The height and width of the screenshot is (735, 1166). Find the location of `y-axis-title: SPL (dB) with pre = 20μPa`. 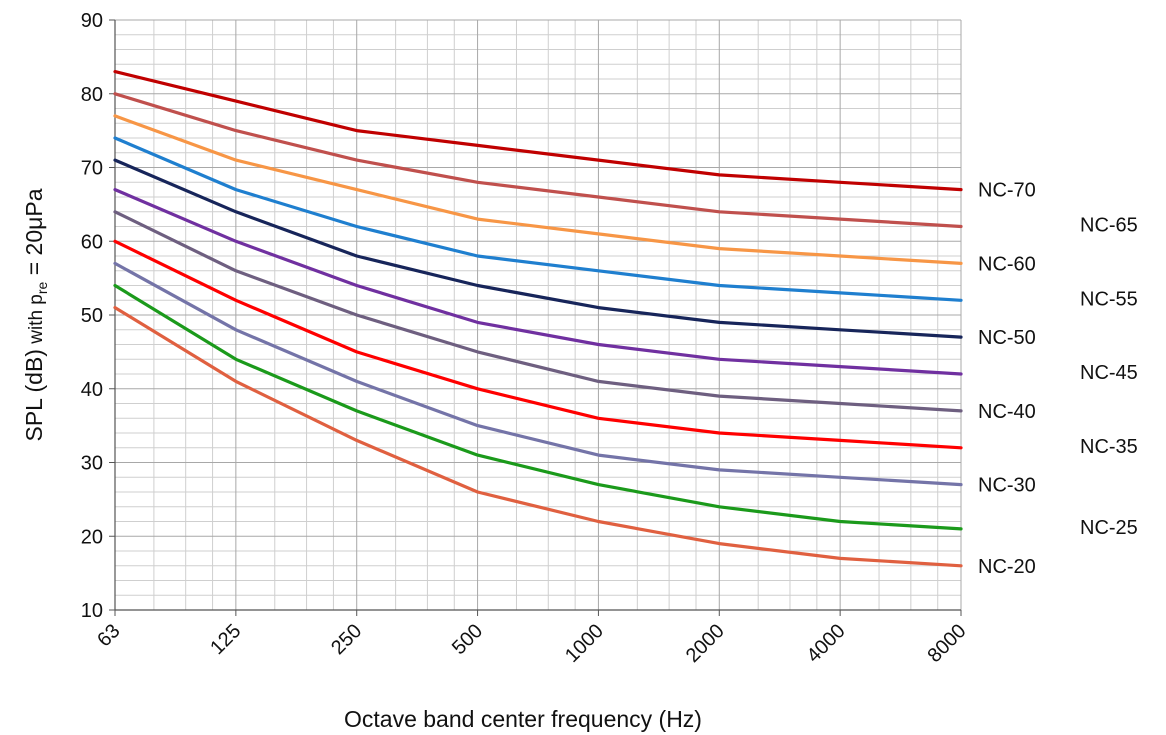

y-axis-title: SPL (dB) with pre = 20μPa is located at coordinates (35, 314).